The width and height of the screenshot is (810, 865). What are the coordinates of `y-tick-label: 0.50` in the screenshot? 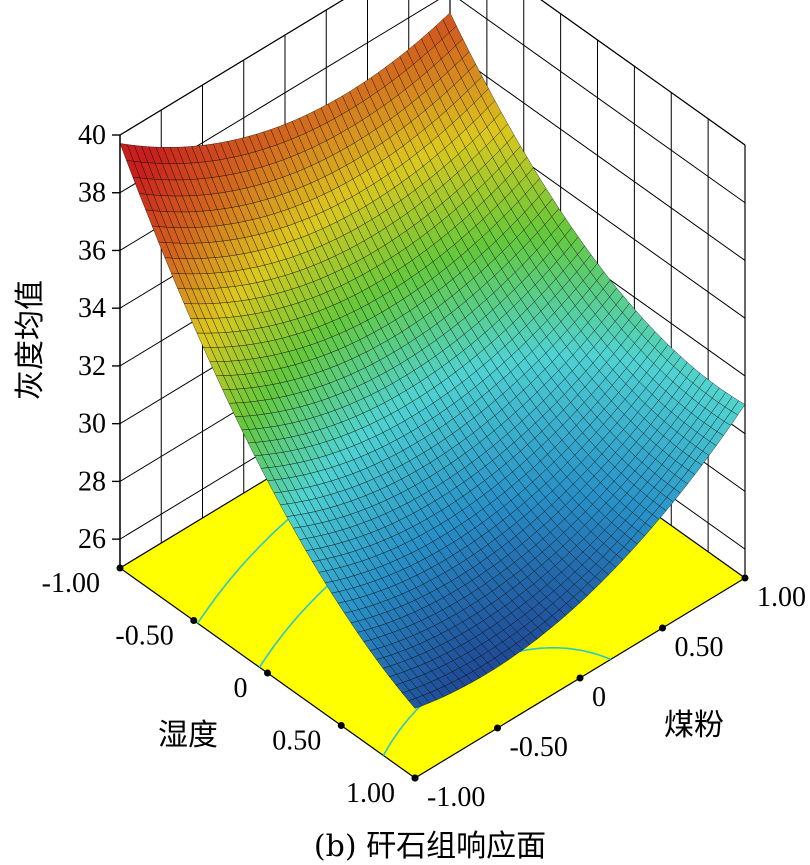 It's located at (699, 647).